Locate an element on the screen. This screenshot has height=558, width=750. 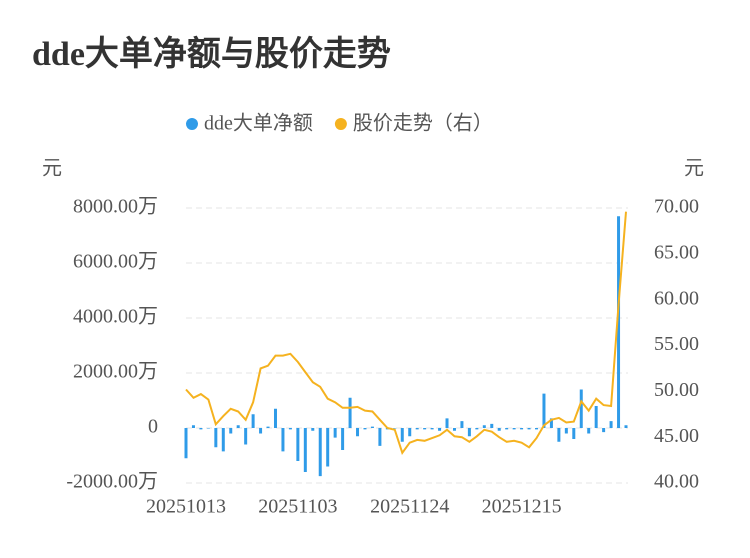
x-tick-label: 20251103 is located at coordinates (297, 507).